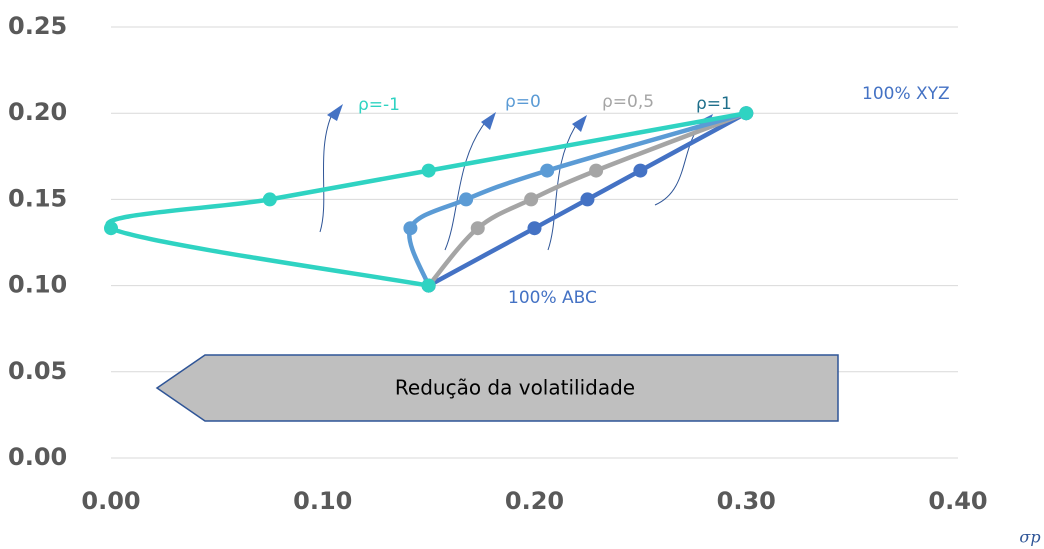  I want to click on annotation: Redução da volatilidade, so click(515, 388).